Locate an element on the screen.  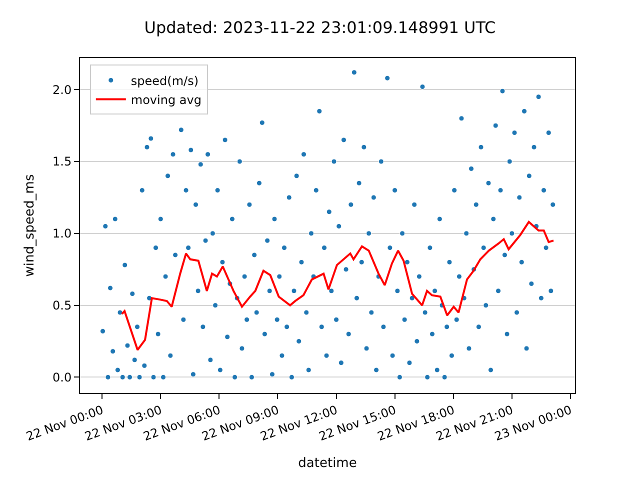
y-tick-label: 1.5 is located at coordinates (62, 161).